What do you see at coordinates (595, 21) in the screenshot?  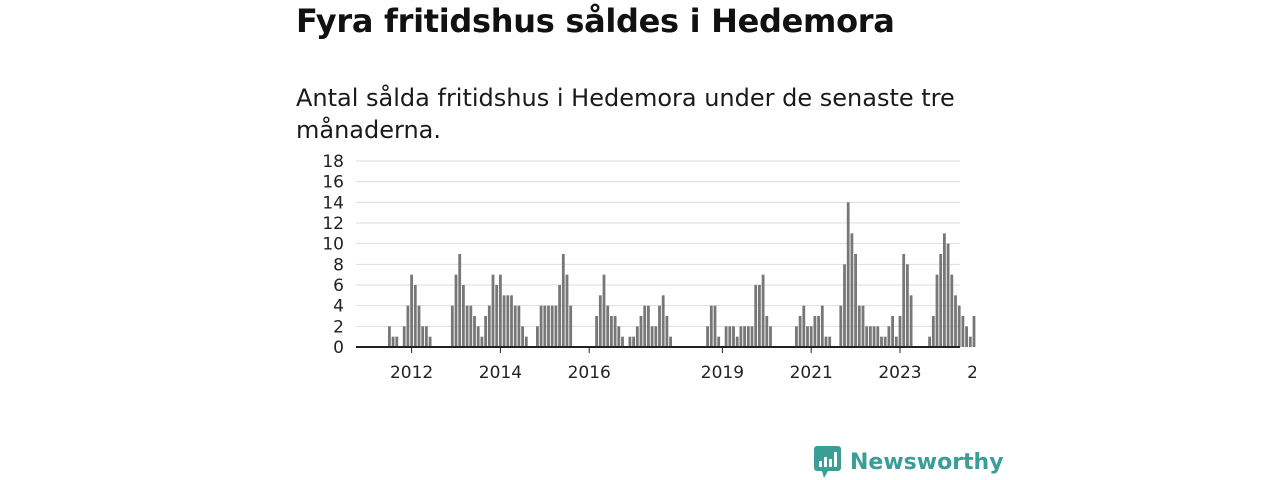 I see `chart-title: Fyra fritidshus såldes i Hedemora` at bounding box center [595, 21].